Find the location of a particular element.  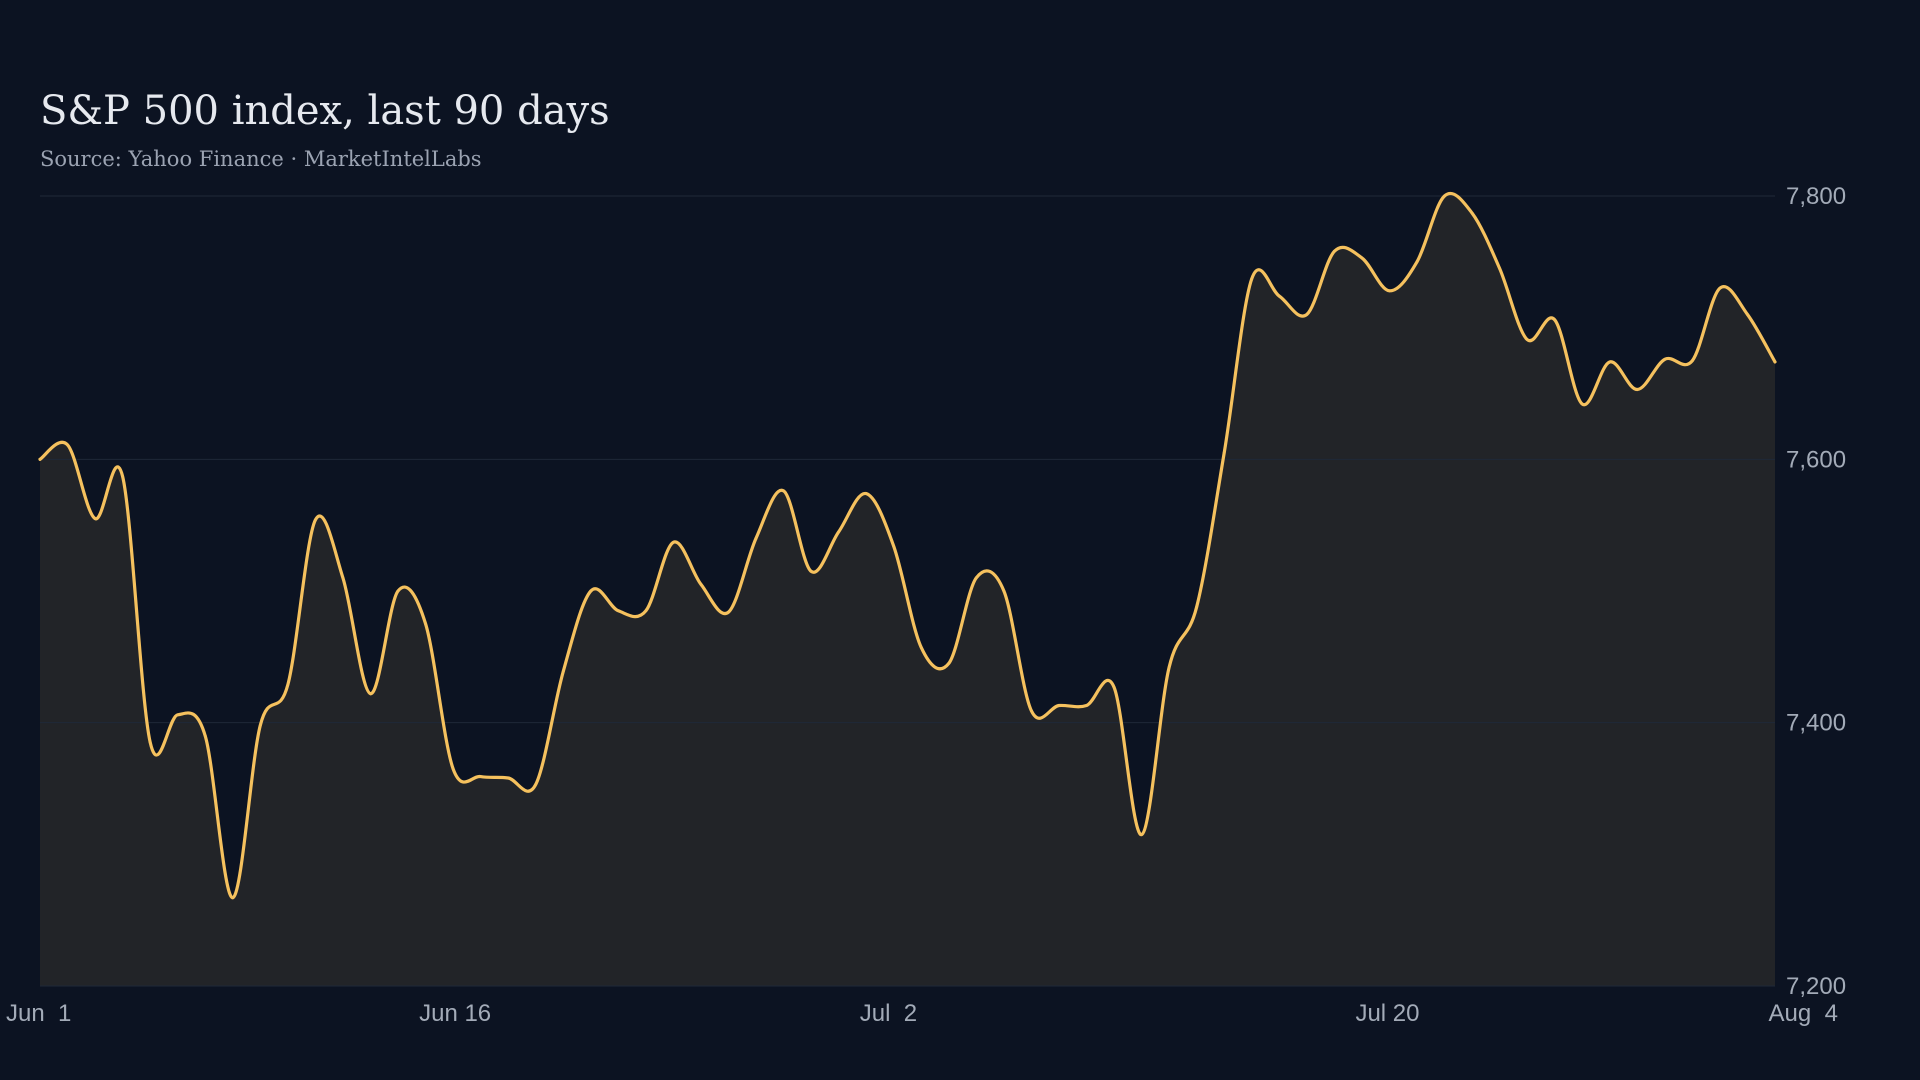

chart-title: S&P 500 index, last 90 days is located at coordinates (325, 111).